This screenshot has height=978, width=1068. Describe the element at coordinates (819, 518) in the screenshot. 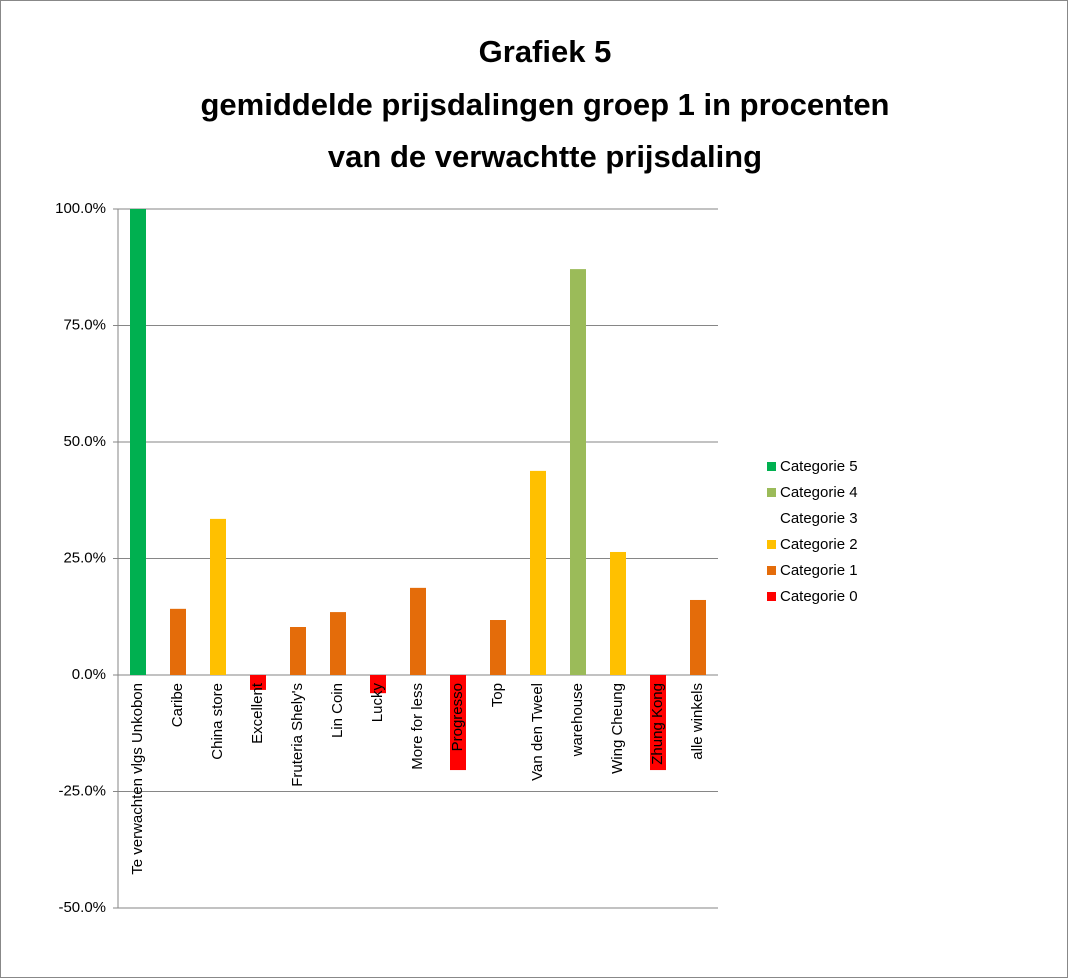

I see `legend-label: Categorie 3` at that location.